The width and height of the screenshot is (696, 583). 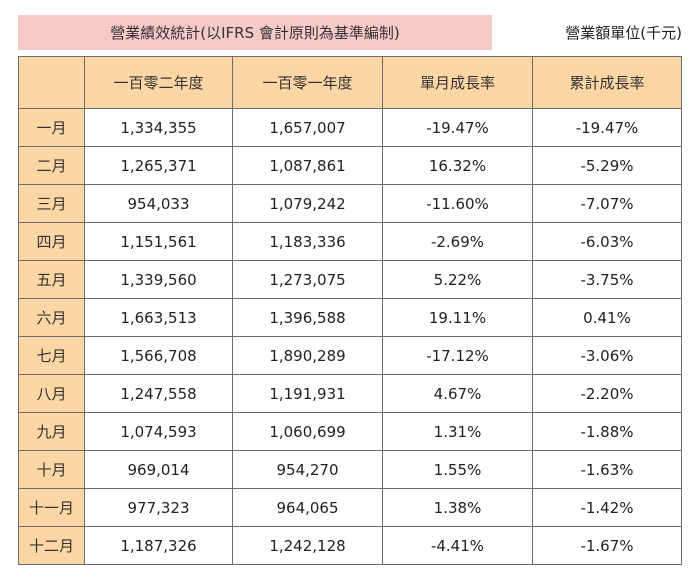 I want to click on revenue-102-cell: 977,323, so click(x=158, y=507).